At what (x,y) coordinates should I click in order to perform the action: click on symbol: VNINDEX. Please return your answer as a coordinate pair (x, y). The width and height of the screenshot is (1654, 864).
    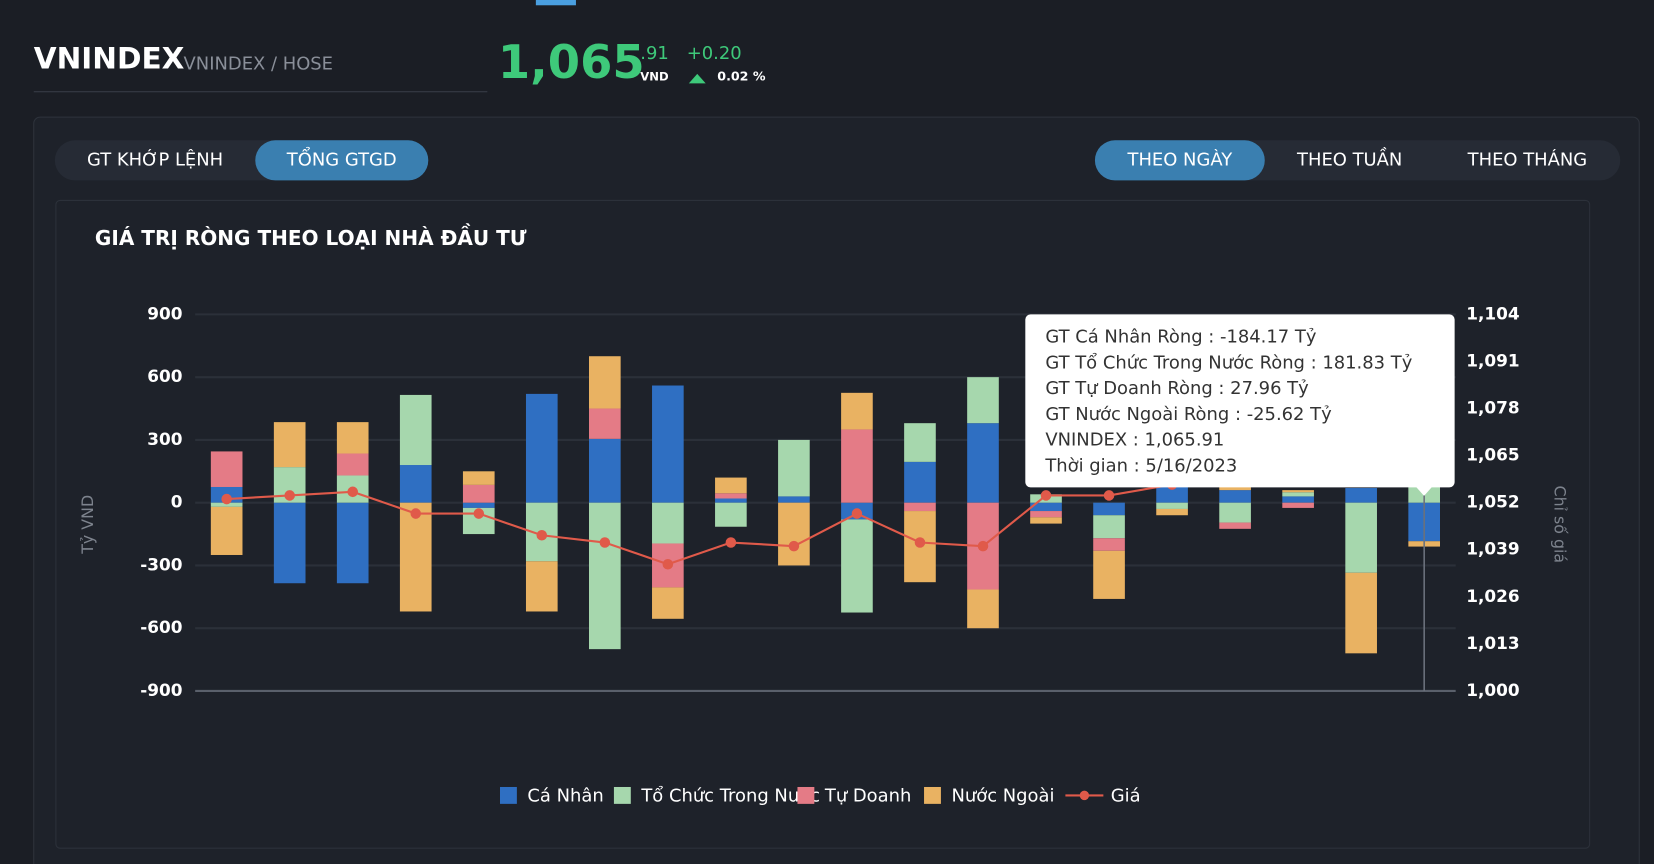
    Looking at the image, I should click on (109, 59).